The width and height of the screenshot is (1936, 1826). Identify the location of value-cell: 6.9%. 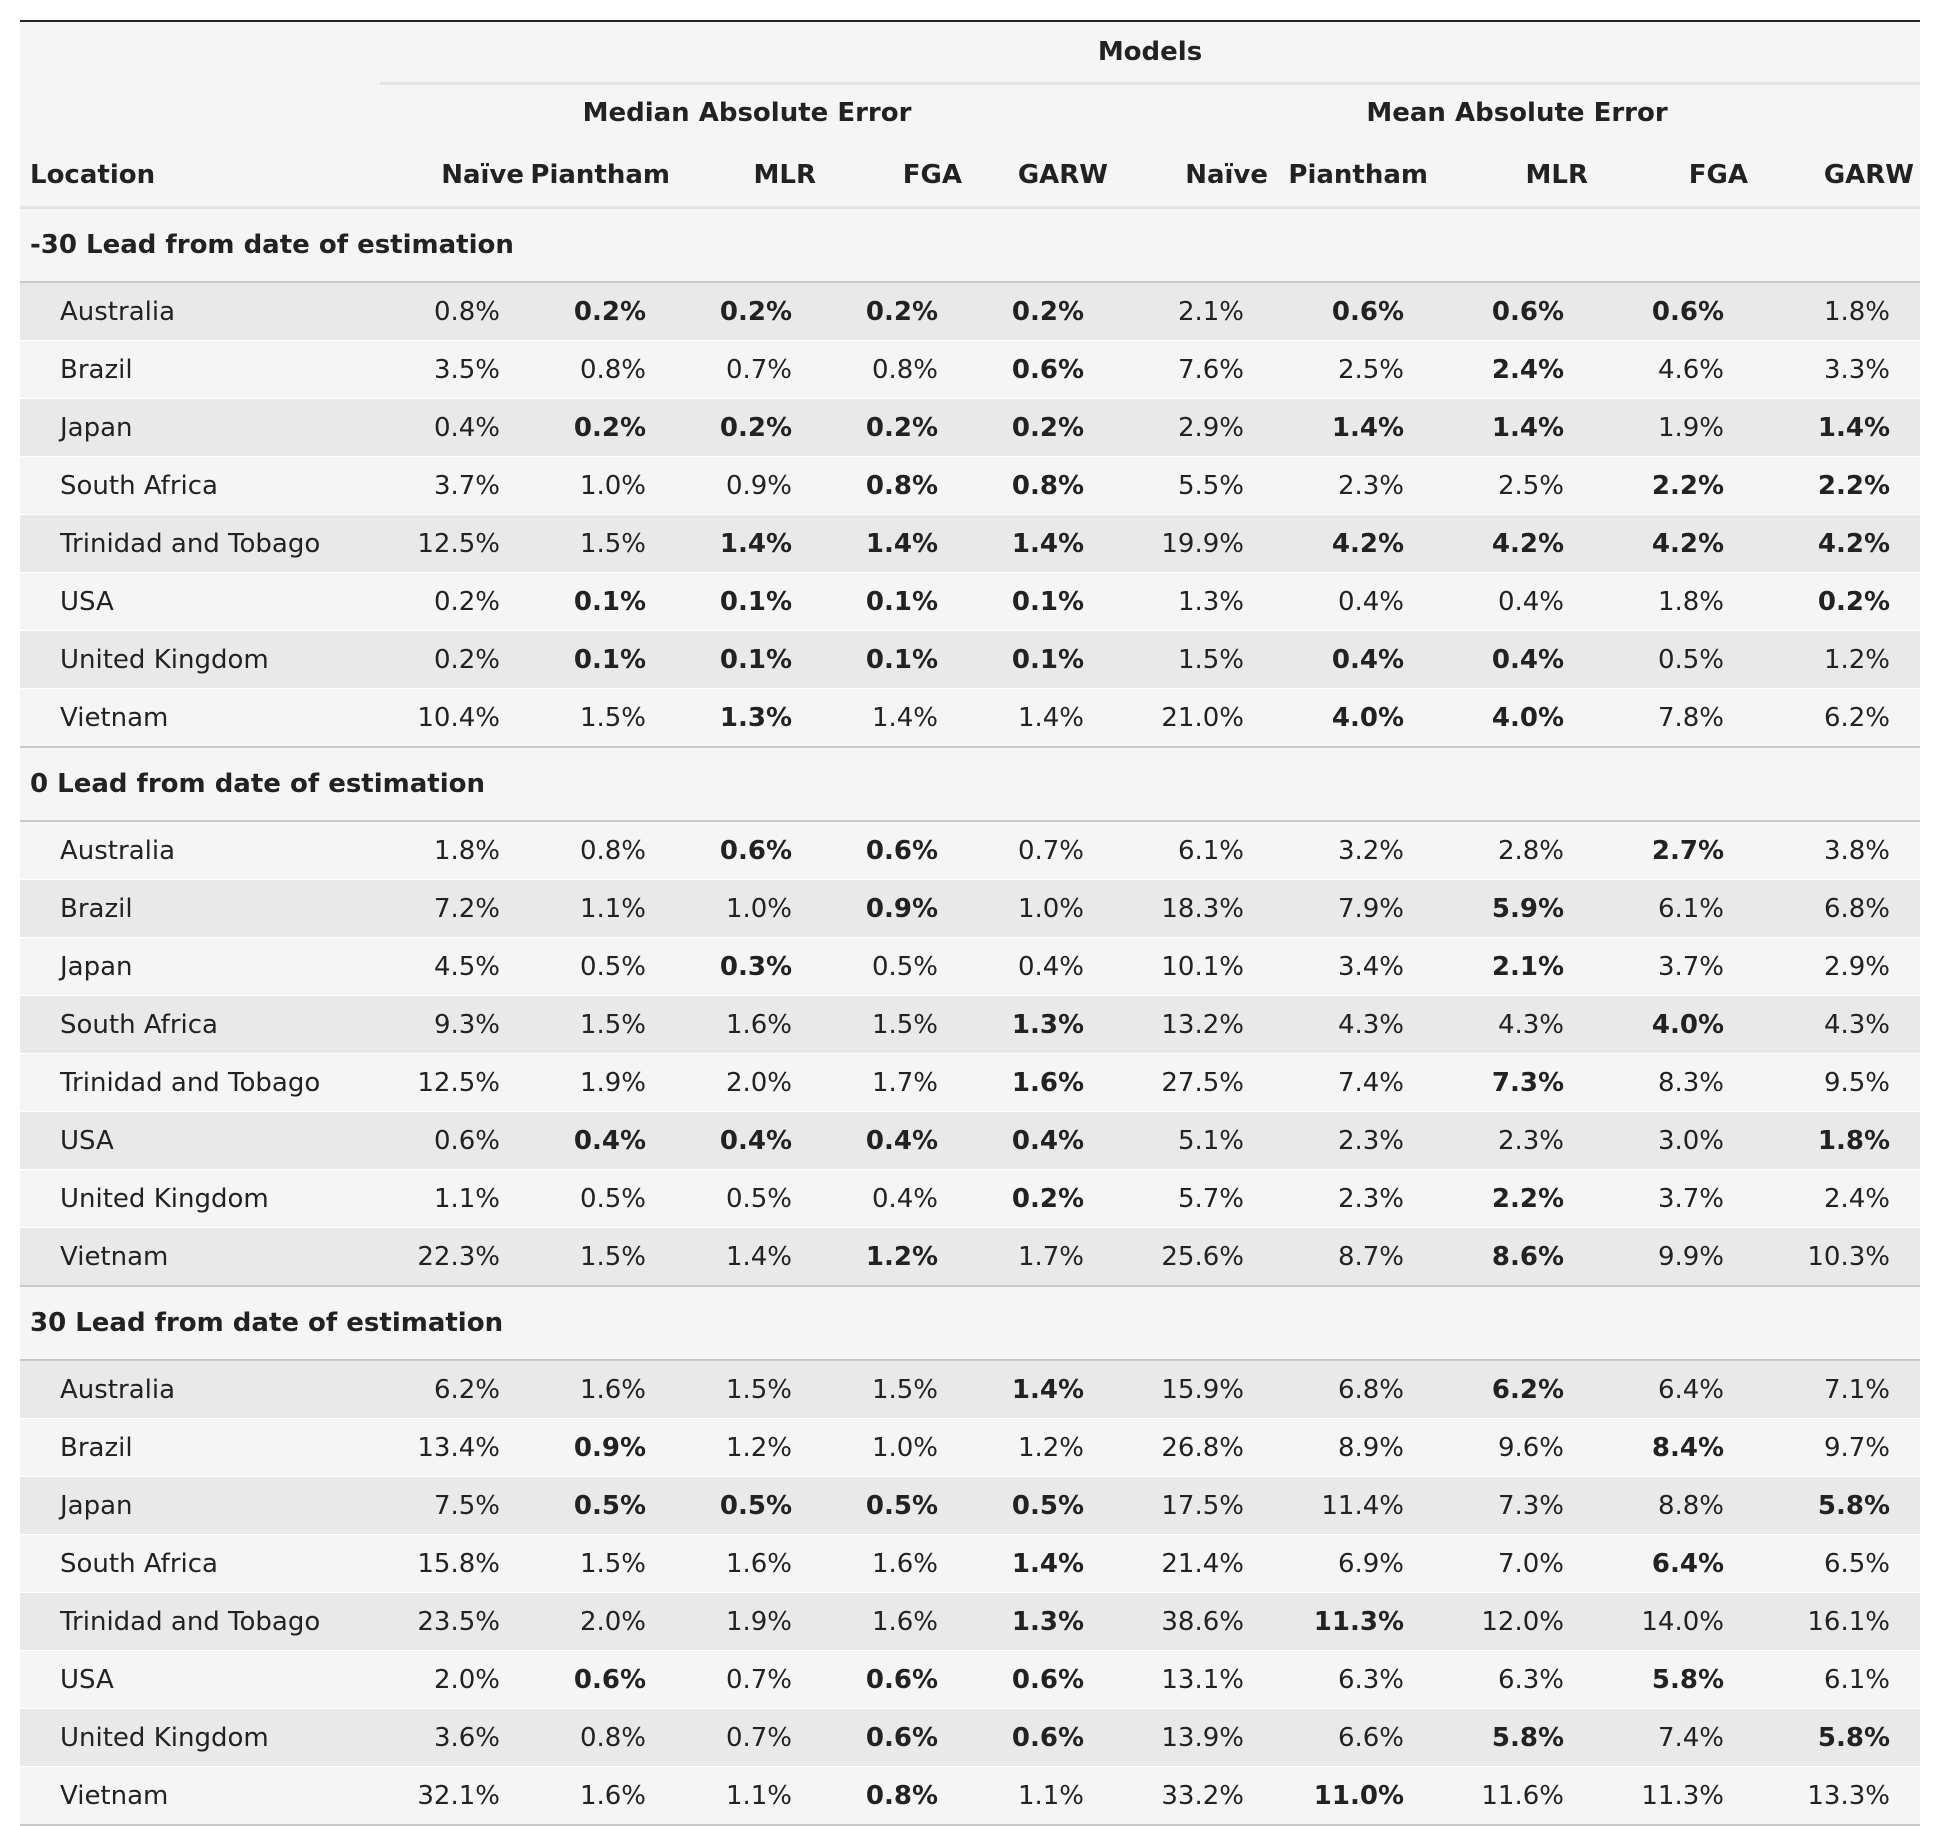
(1354, 1563).